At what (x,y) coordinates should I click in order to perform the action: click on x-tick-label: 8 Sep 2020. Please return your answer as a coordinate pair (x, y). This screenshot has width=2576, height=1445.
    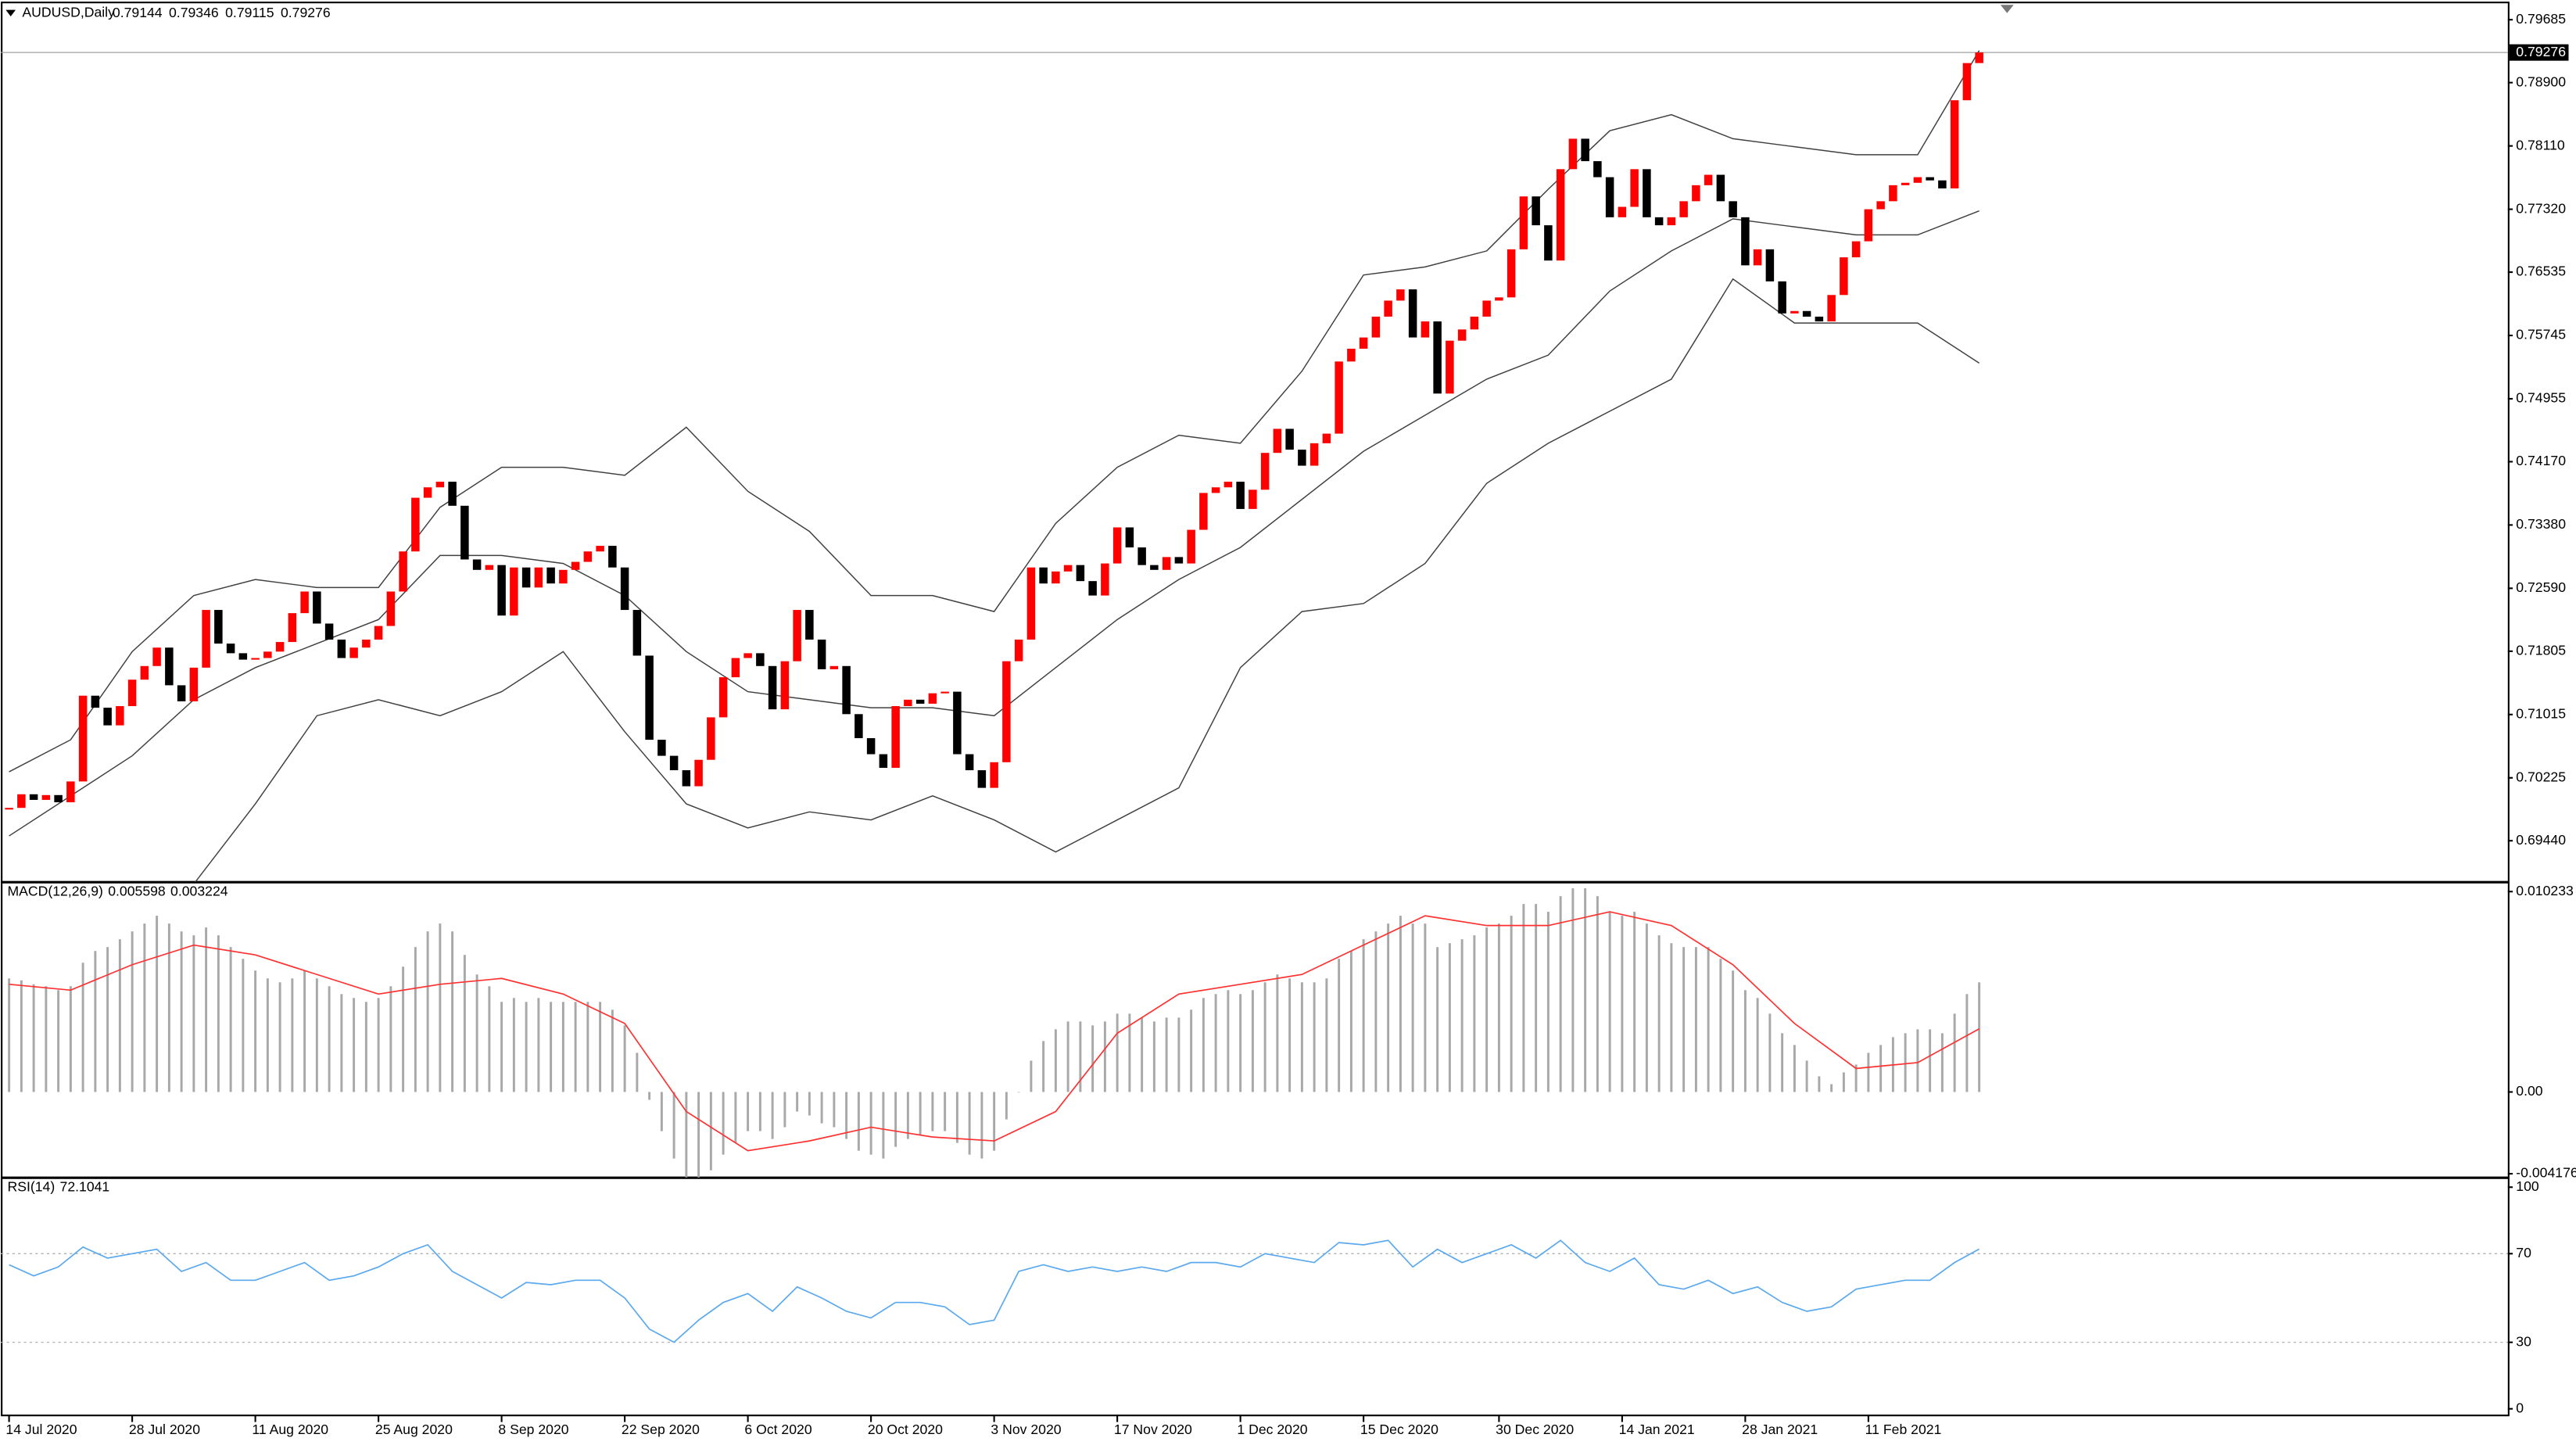
    Looking at the image, I should click on (533, 1429).